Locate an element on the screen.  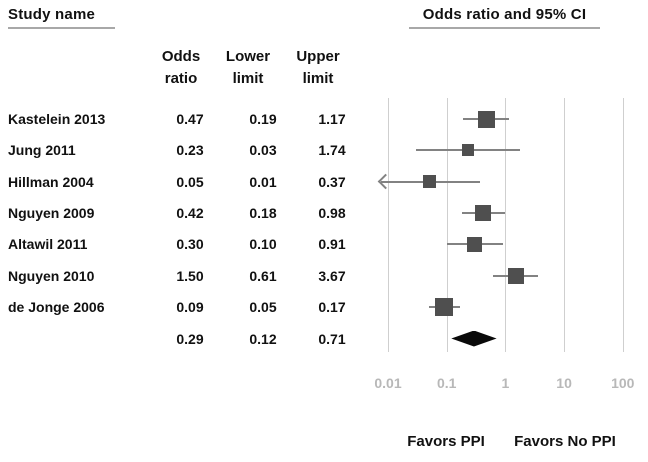
axis-tick-label: 0.01 is located at coordinates (388, 383).